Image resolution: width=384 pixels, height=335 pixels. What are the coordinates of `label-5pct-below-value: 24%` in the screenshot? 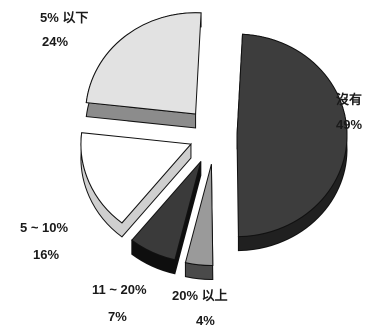 It's located at (55, 41).